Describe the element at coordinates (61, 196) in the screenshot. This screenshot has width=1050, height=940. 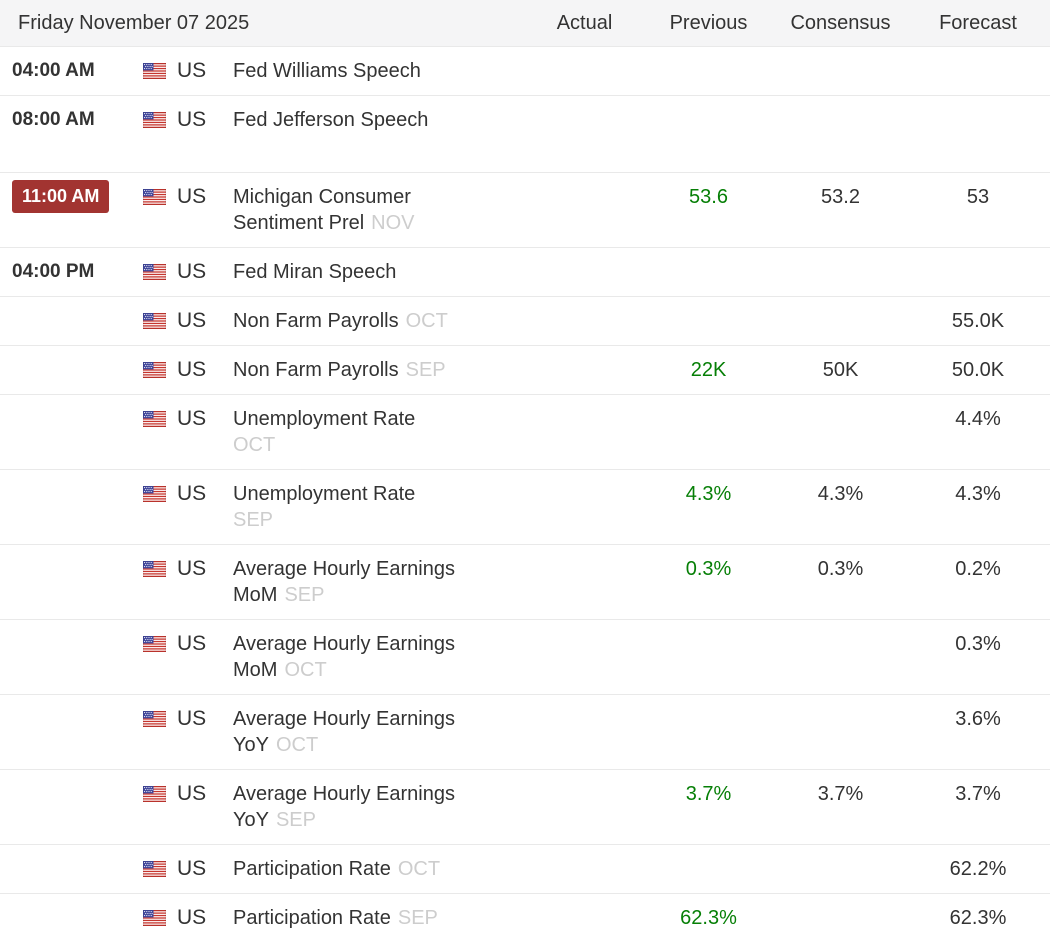
I see `time-label: 11:00 AM` at that location.